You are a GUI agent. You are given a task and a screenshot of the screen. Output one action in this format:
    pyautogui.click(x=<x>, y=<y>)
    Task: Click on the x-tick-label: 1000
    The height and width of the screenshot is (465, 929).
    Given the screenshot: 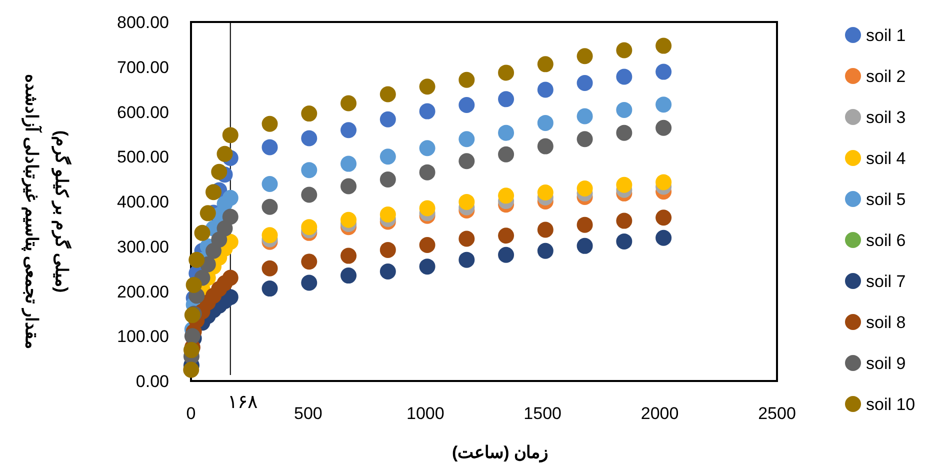 What is the action you would take?
    pyautogui.click(x=425, y=413)
    